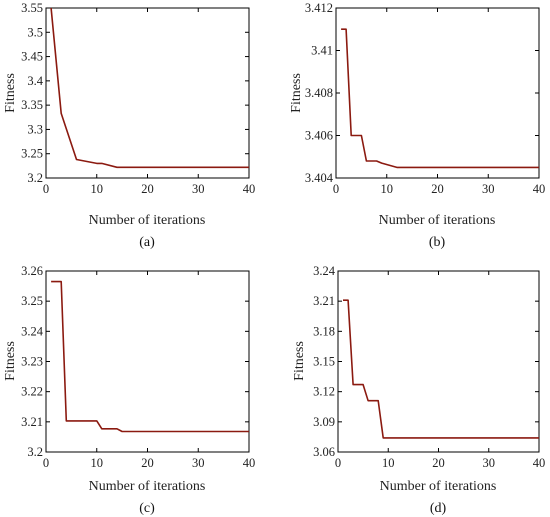 This screenshot has width=550, height=517. What do you see at coordinates (32, 362) in the screenshot?
I see `y-tick-label: 3.23` at bounding box center [32, 362].